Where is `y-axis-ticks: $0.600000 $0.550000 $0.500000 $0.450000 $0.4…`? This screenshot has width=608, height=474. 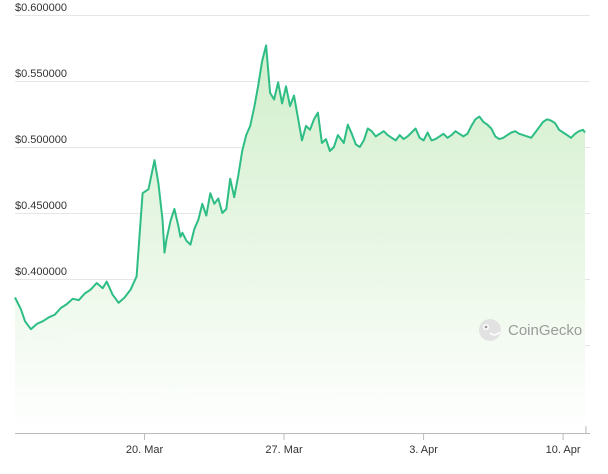 y-axis-ticks: $0.600000 $0.550000 $0.500000 $0.450000 $0.4… is located at coordinates (41, 173).